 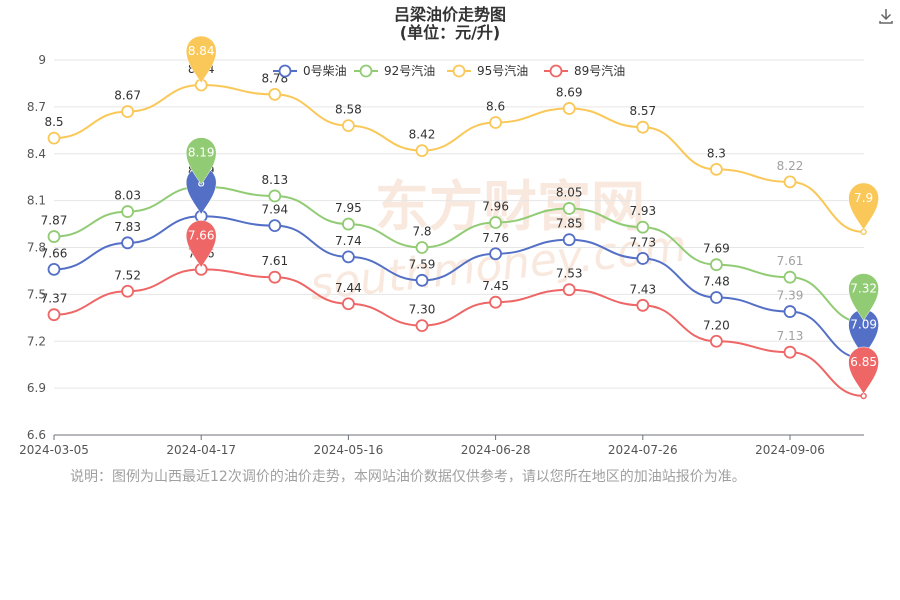 I want to click on data-label: 7.30, so click(x=422, y=310).